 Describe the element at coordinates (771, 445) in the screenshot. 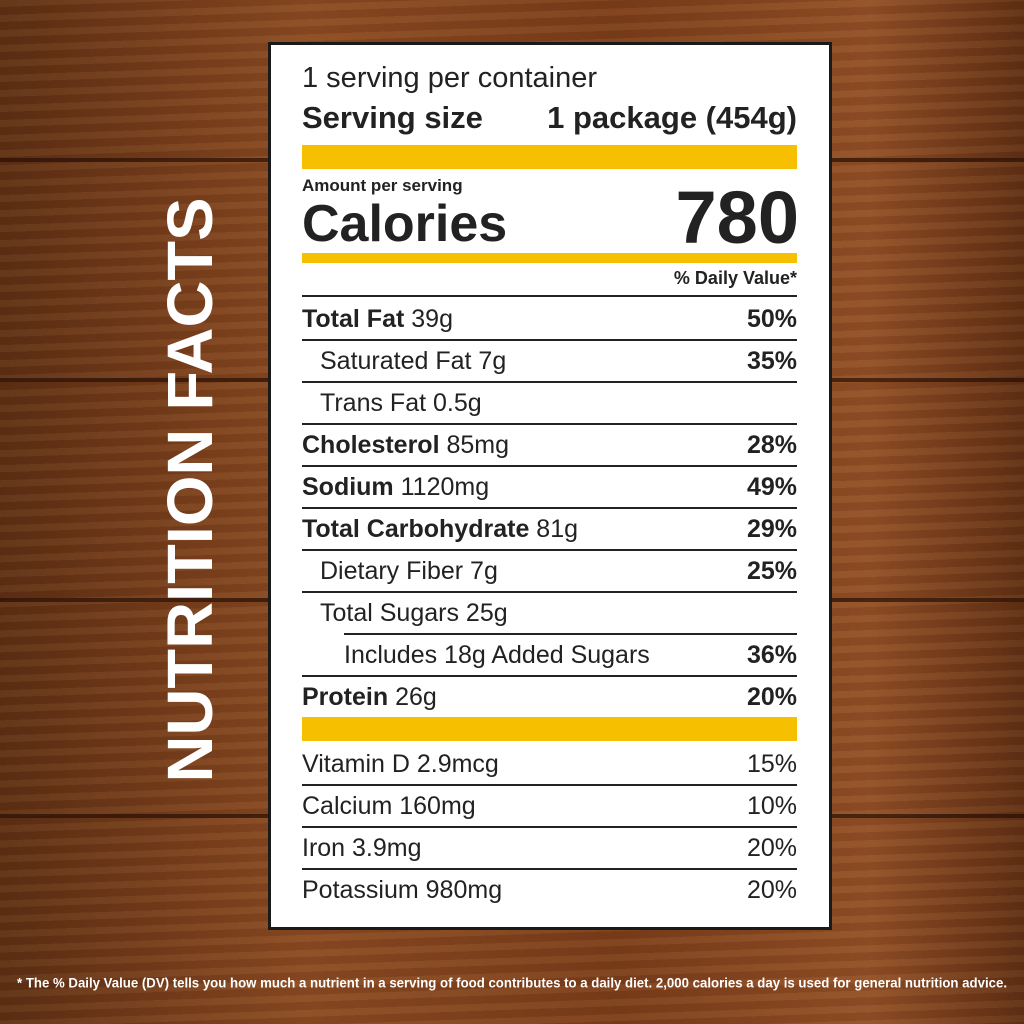

I see `nutrient-dv: 28%` at that location.